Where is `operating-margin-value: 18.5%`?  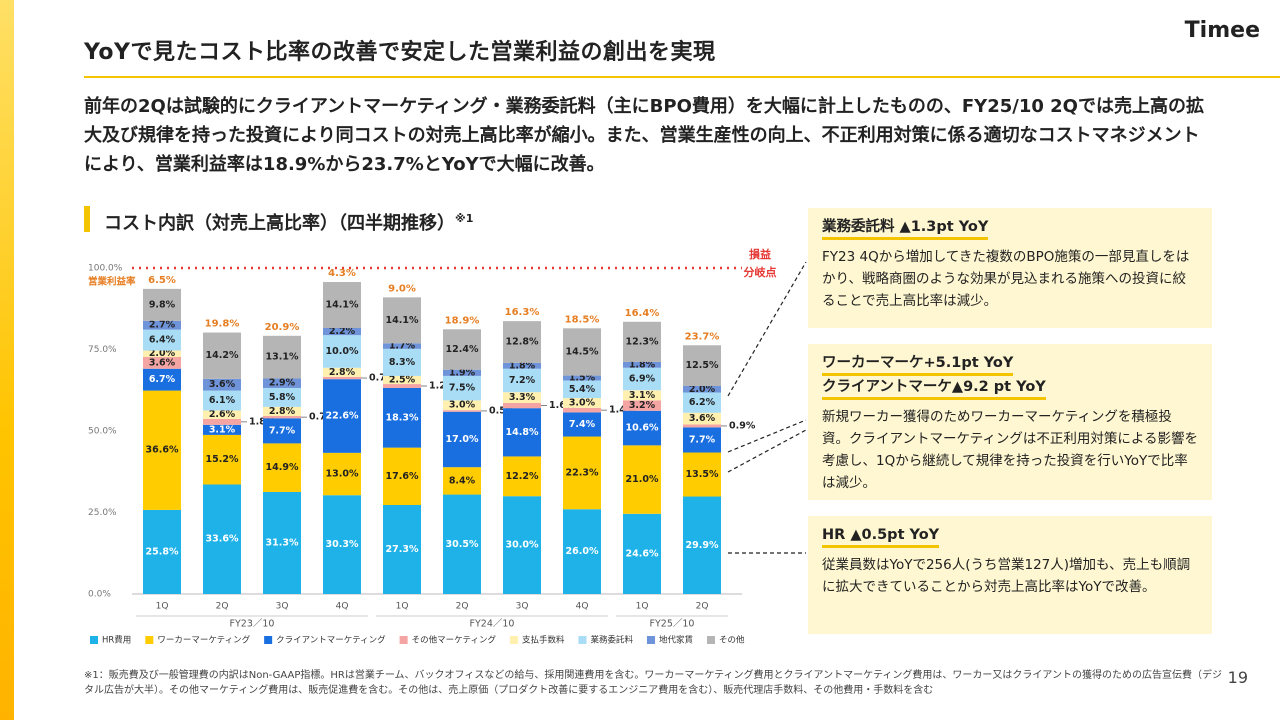
operating-margin-value: 18.5% is located at coordinates (582, 319).